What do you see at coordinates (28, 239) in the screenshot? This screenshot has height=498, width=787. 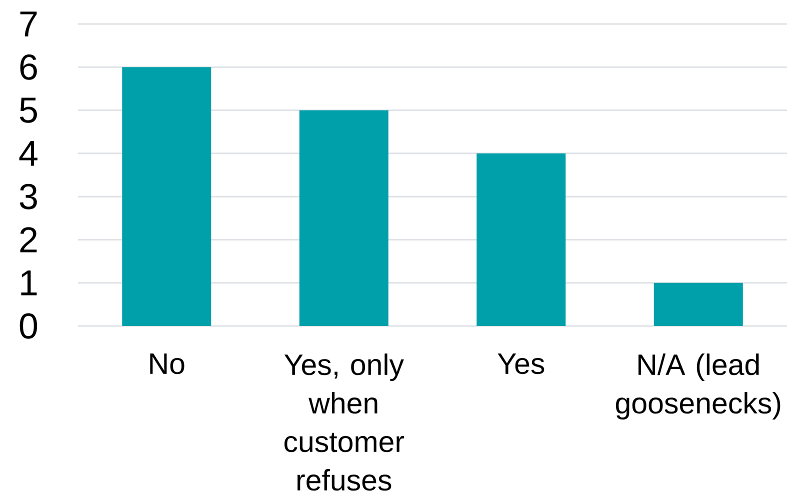 I see `y-tick-label: 2` at bounding box center [28, 239].